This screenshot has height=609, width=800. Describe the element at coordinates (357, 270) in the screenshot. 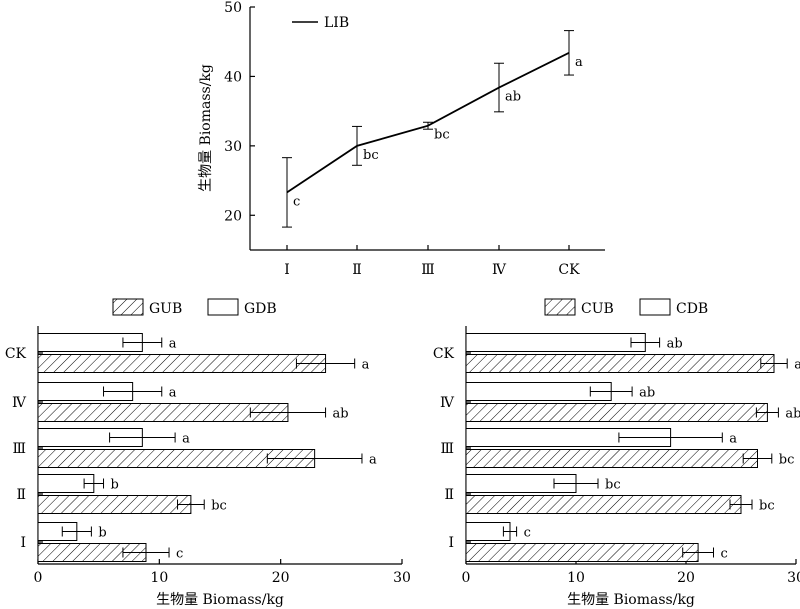

I see `x-tick-label: Ⅱ` at that location.